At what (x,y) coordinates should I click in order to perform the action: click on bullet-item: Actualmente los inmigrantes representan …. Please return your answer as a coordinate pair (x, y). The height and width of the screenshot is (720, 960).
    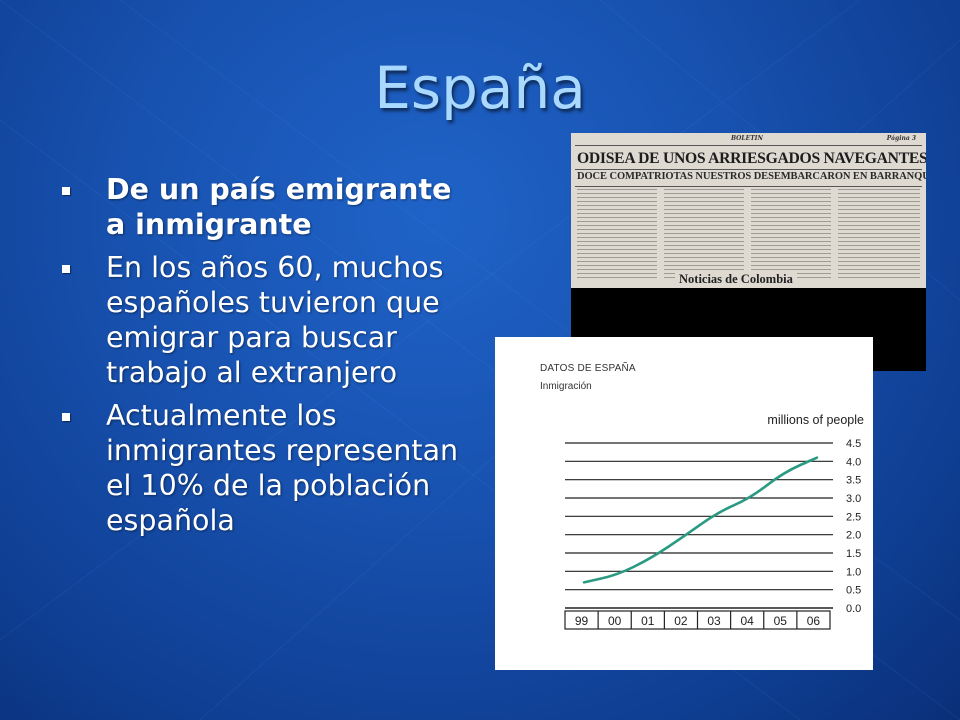
    Looking at the image, I should click on (266, 468).